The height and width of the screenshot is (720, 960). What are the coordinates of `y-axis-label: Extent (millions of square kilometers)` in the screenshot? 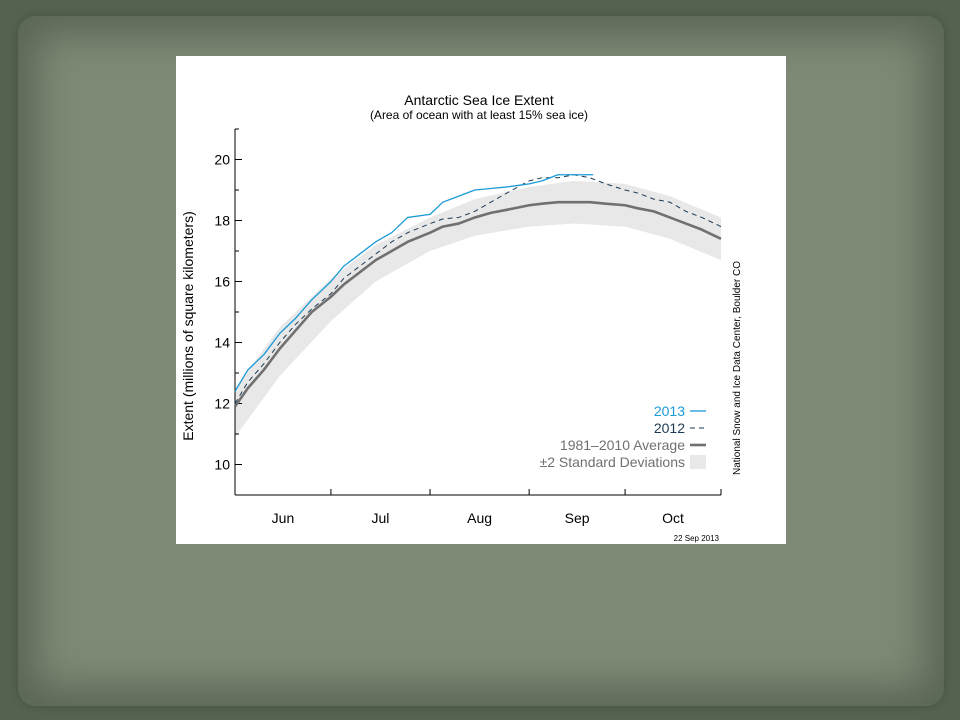 It's located at (188, 326).